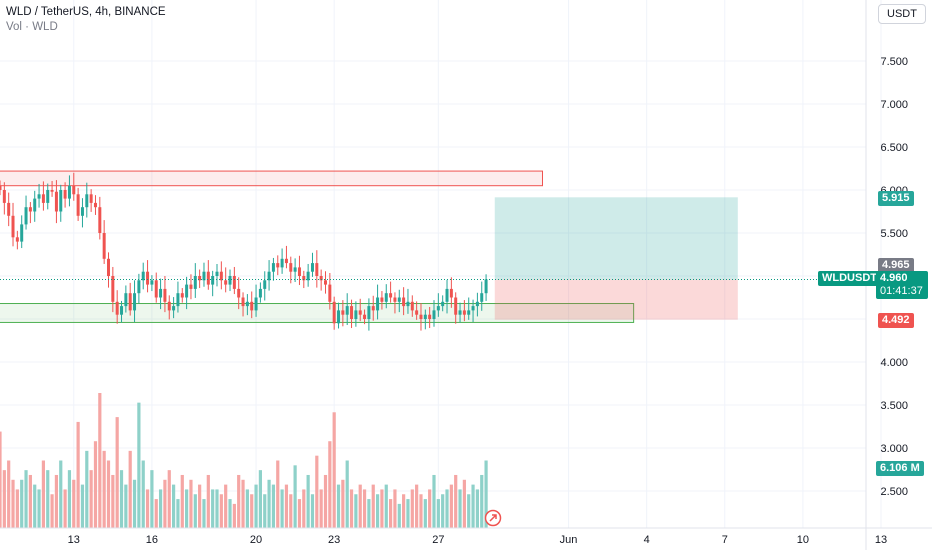 Image resolution: width=932 pixels, height=550 pixels. I want to click on last-price-tag: 4.960 01:41:37, so click(902, 285).